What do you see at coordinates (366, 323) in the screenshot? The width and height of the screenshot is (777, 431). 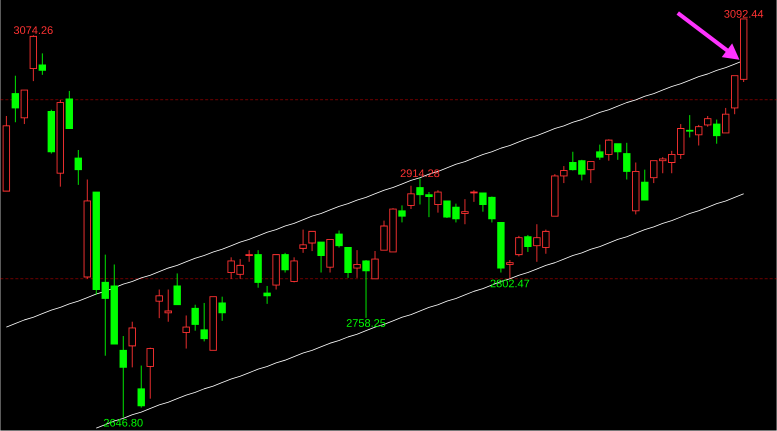 I see `annotation: 2758.25` at bounding box center [366, 323].